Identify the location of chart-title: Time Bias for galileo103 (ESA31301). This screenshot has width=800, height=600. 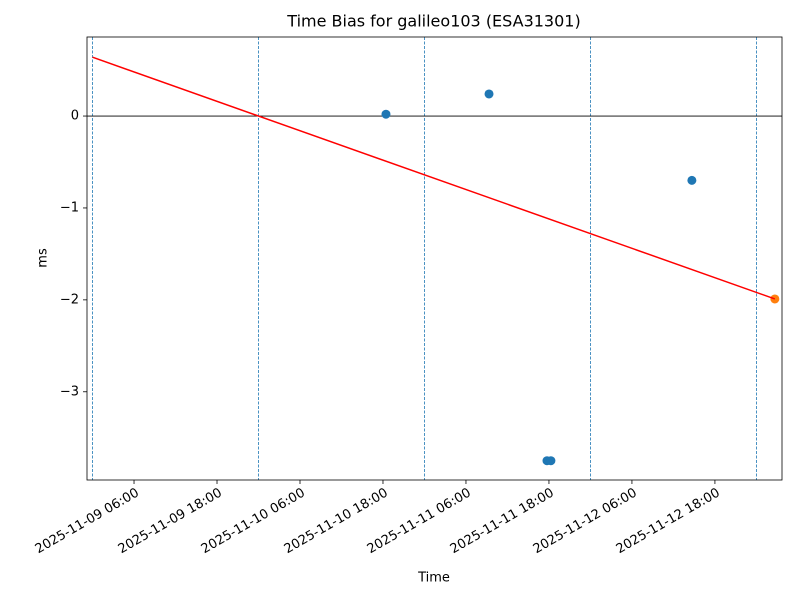
(433, 21).